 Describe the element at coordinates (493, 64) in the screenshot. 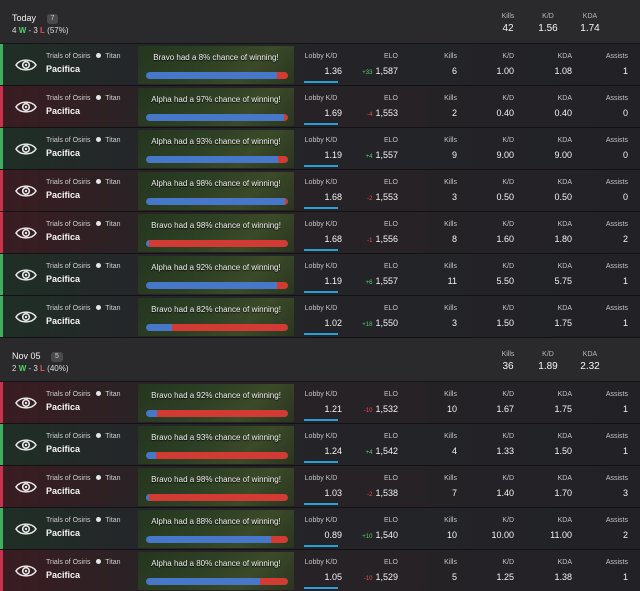

I see `kd-stat: K/D 1.00` at that location.